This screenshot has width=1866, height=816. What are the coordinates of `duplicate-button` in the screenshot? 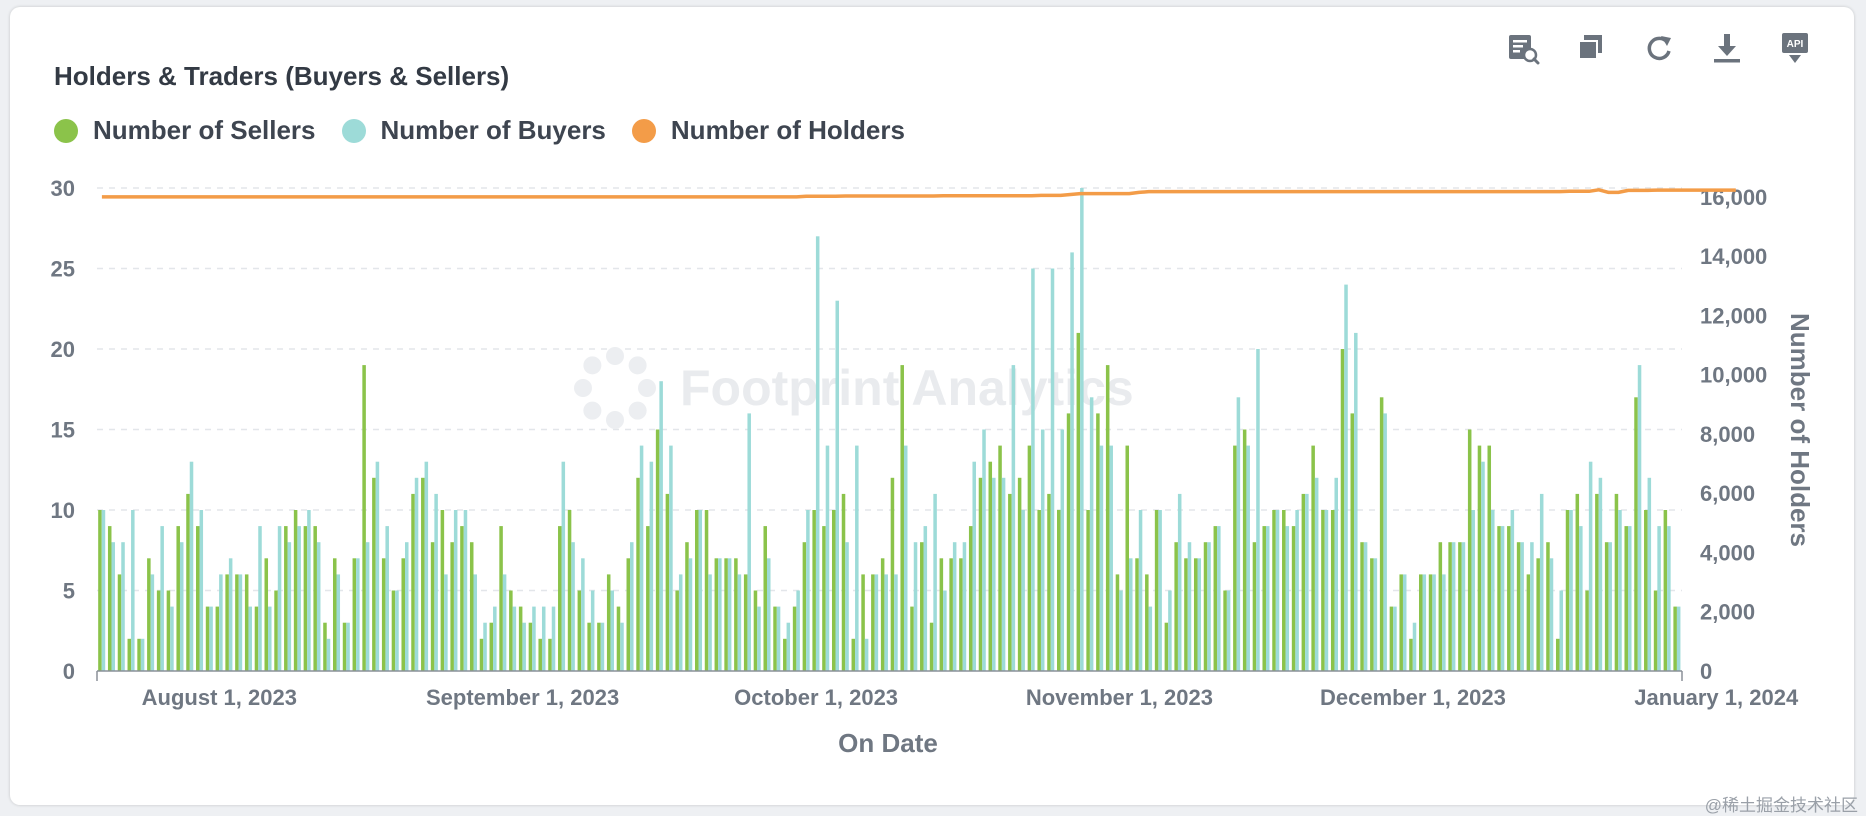 It's located at (1591, 48).